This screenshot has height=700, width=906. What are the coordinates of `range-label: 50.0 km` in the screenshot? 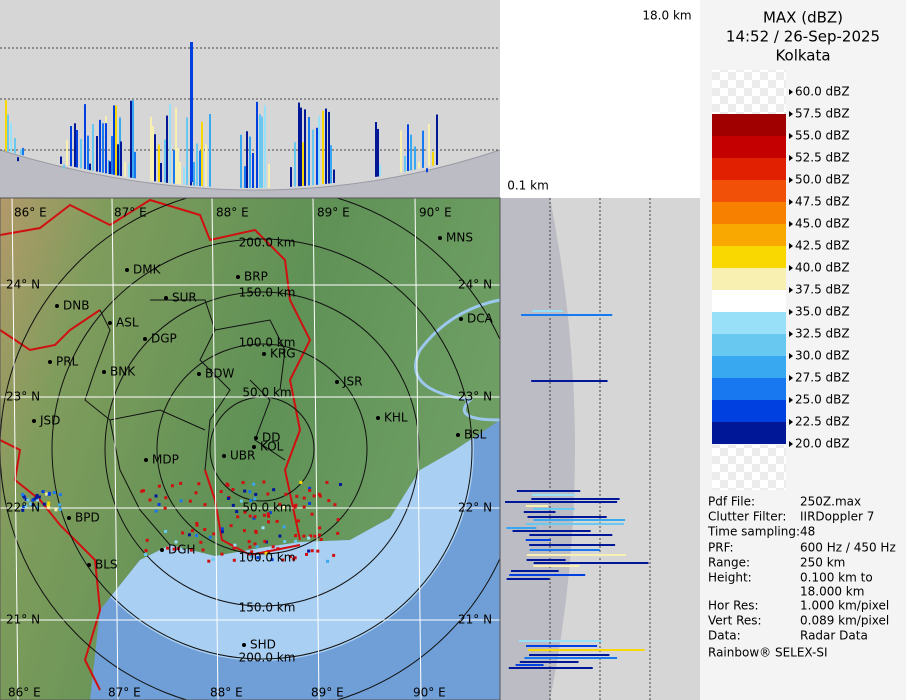 It's located at (266, 393).